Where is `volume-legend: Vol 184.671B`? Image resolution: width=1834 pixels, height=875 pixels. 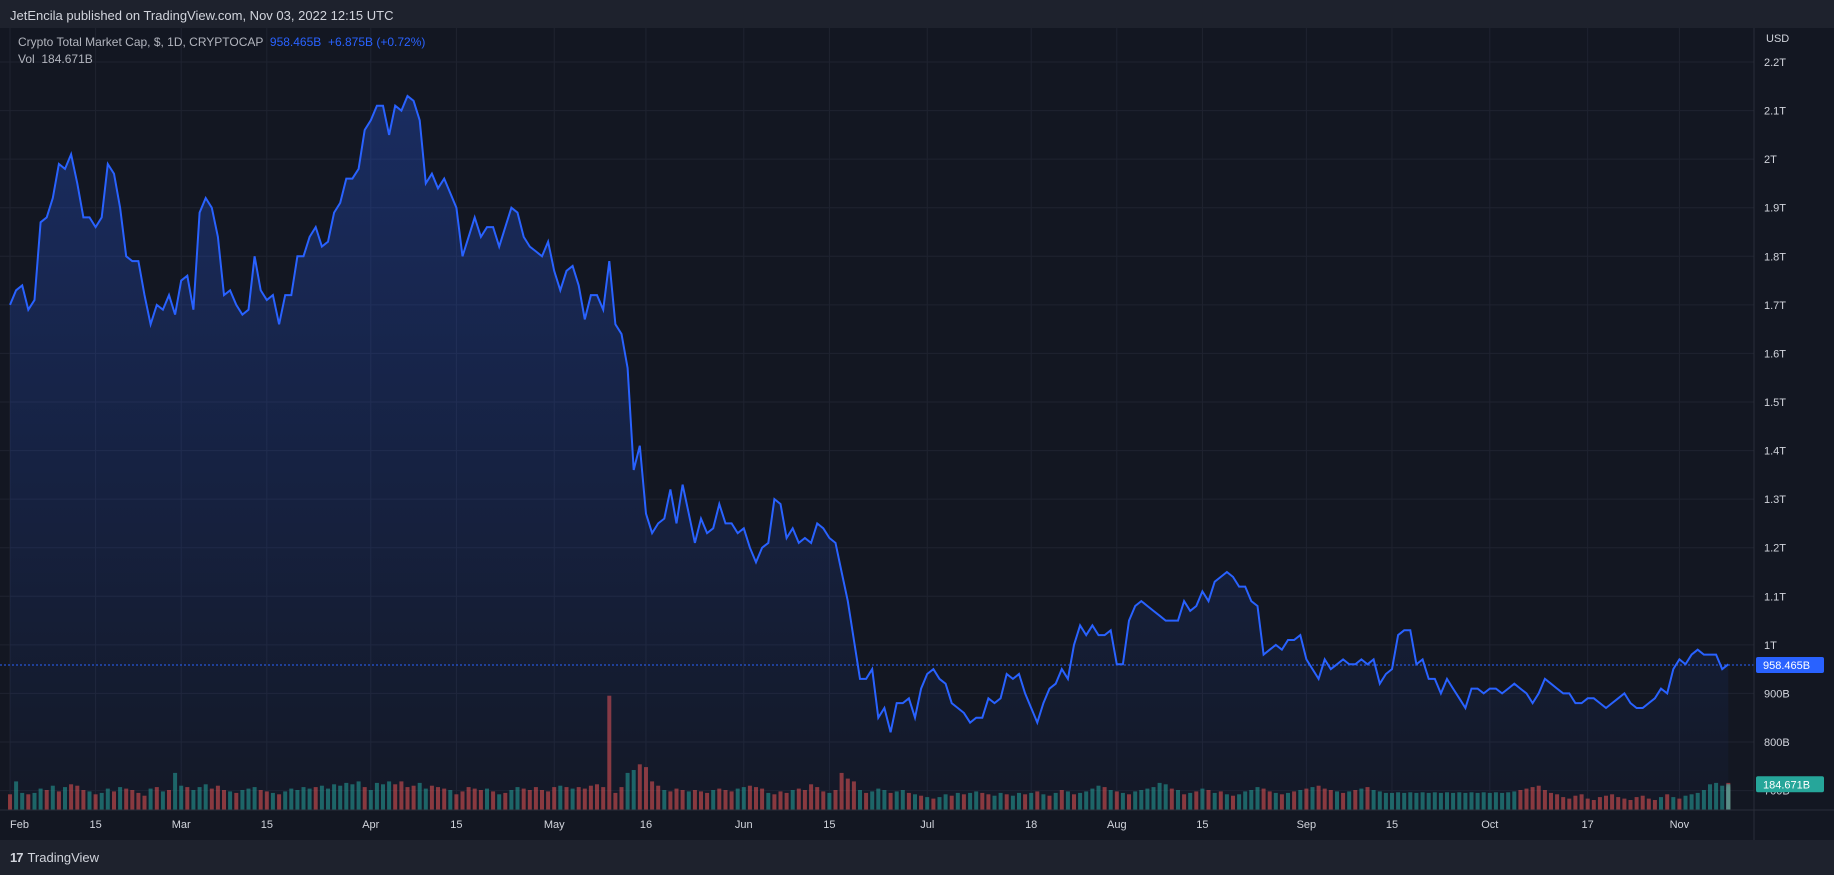
volume-legend: Vol 184.671B is located at coordinates (55, 59).